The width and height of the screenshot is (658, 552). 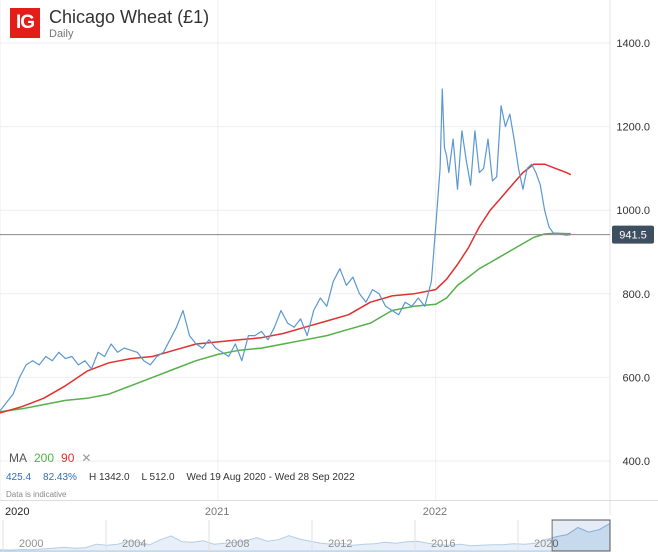 What do you see at coordinates (36, 494) in the screenshot?
I see `data-disclaimer: Data is indicative` at bounding box center [36, 494].